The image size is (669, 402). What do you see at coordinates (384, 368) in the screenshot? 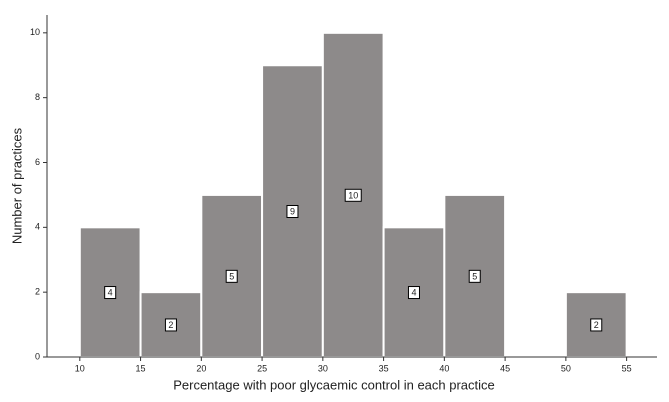
I see `x-tick-label: 35` at bounding box center [384, 368].